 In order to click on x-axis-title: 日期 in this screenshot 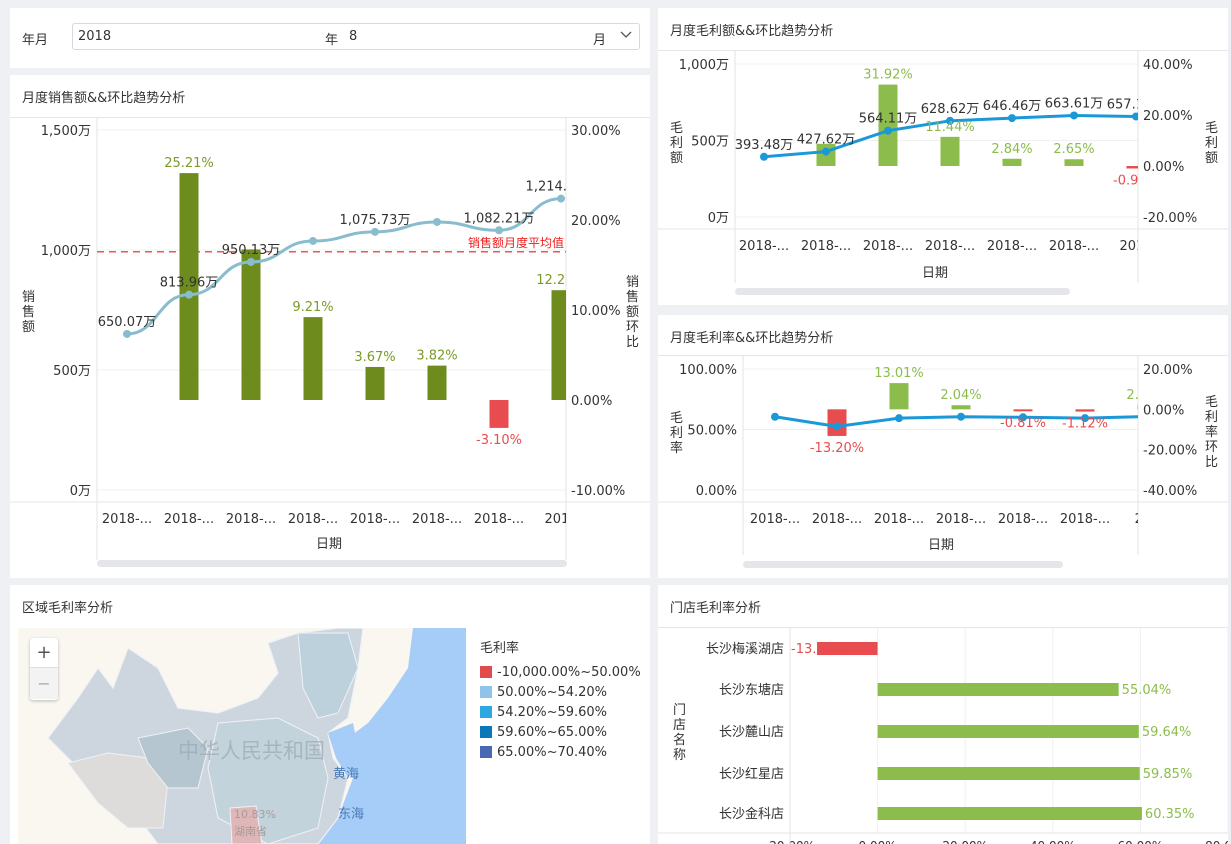, I will do `click(935, 273)`.